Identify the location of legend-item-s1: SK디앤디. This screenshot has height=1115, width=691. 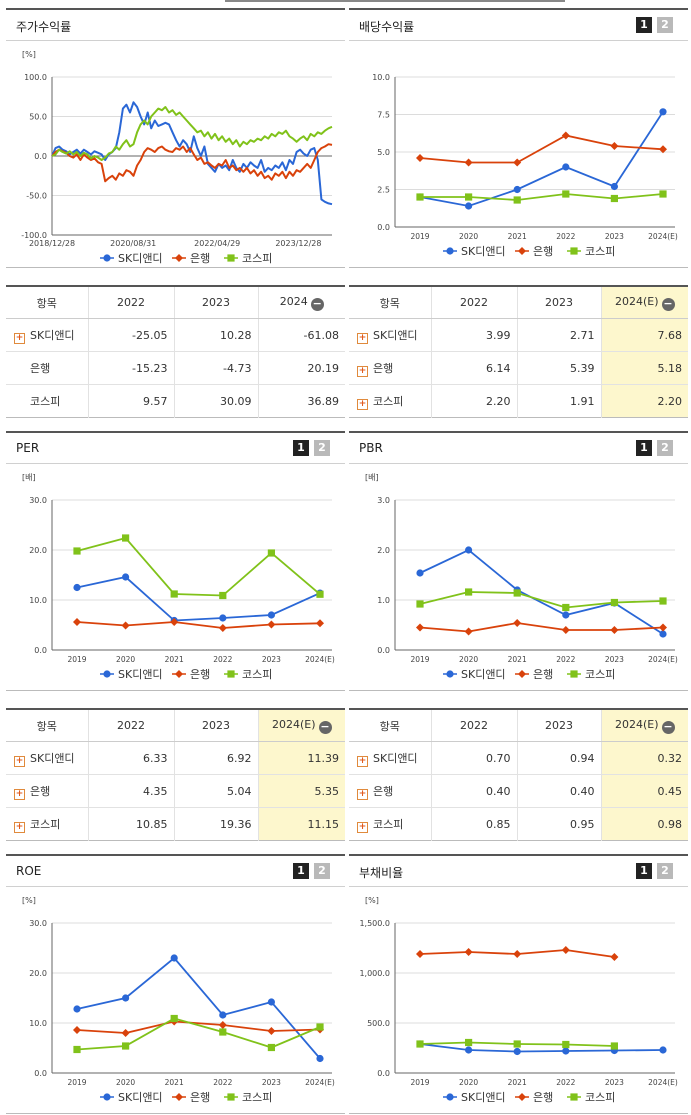
(474, 251).